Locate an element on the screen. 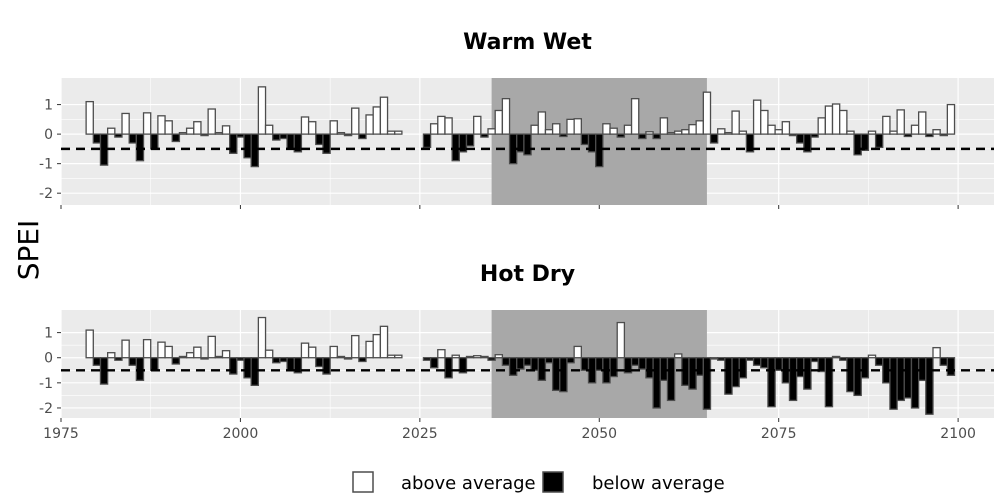  bar-2054 is located at coordinates (628, 129).